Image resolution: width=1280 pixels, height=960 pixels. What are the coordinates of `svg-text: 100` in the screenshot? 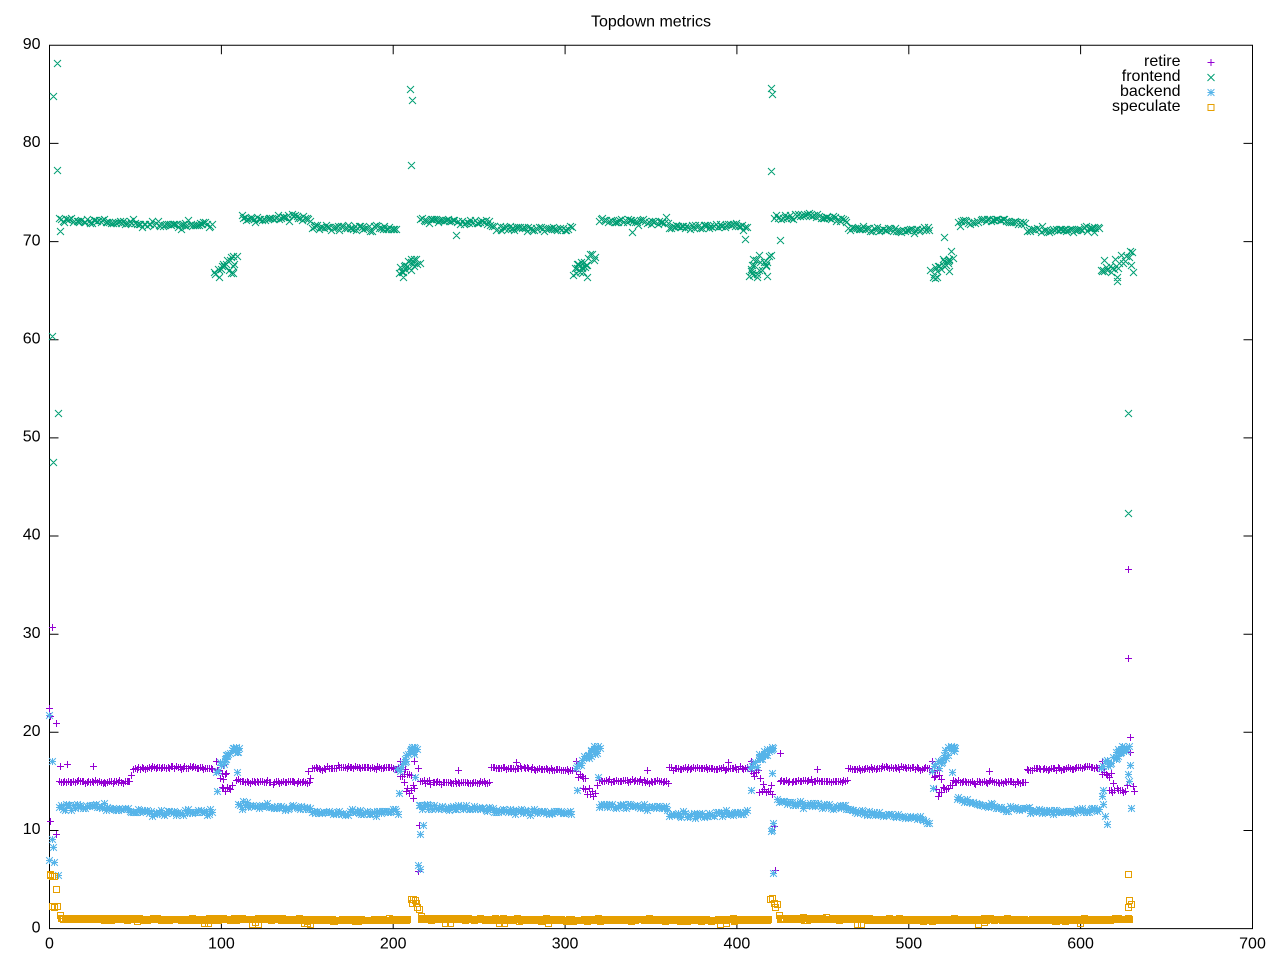 It's located at (221, 944).